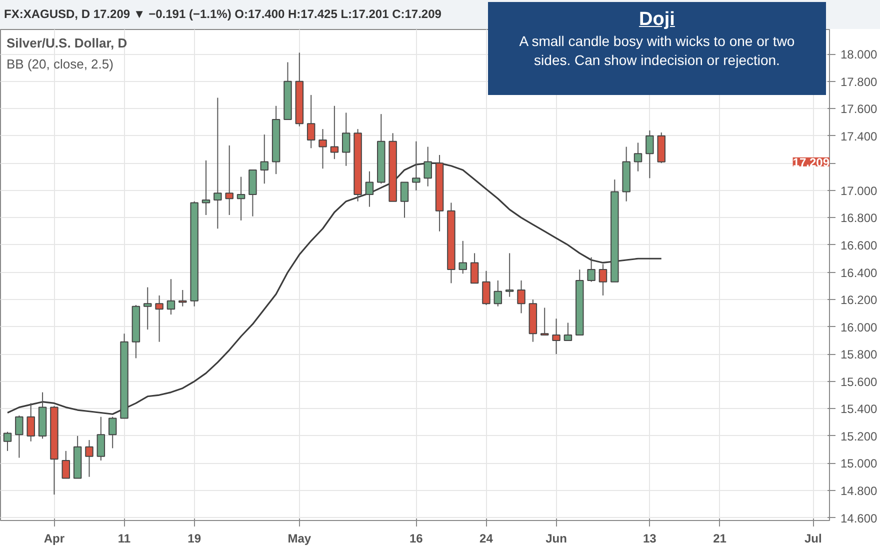  I want to click on y-tick-label: 16.200, so click(859, 300).